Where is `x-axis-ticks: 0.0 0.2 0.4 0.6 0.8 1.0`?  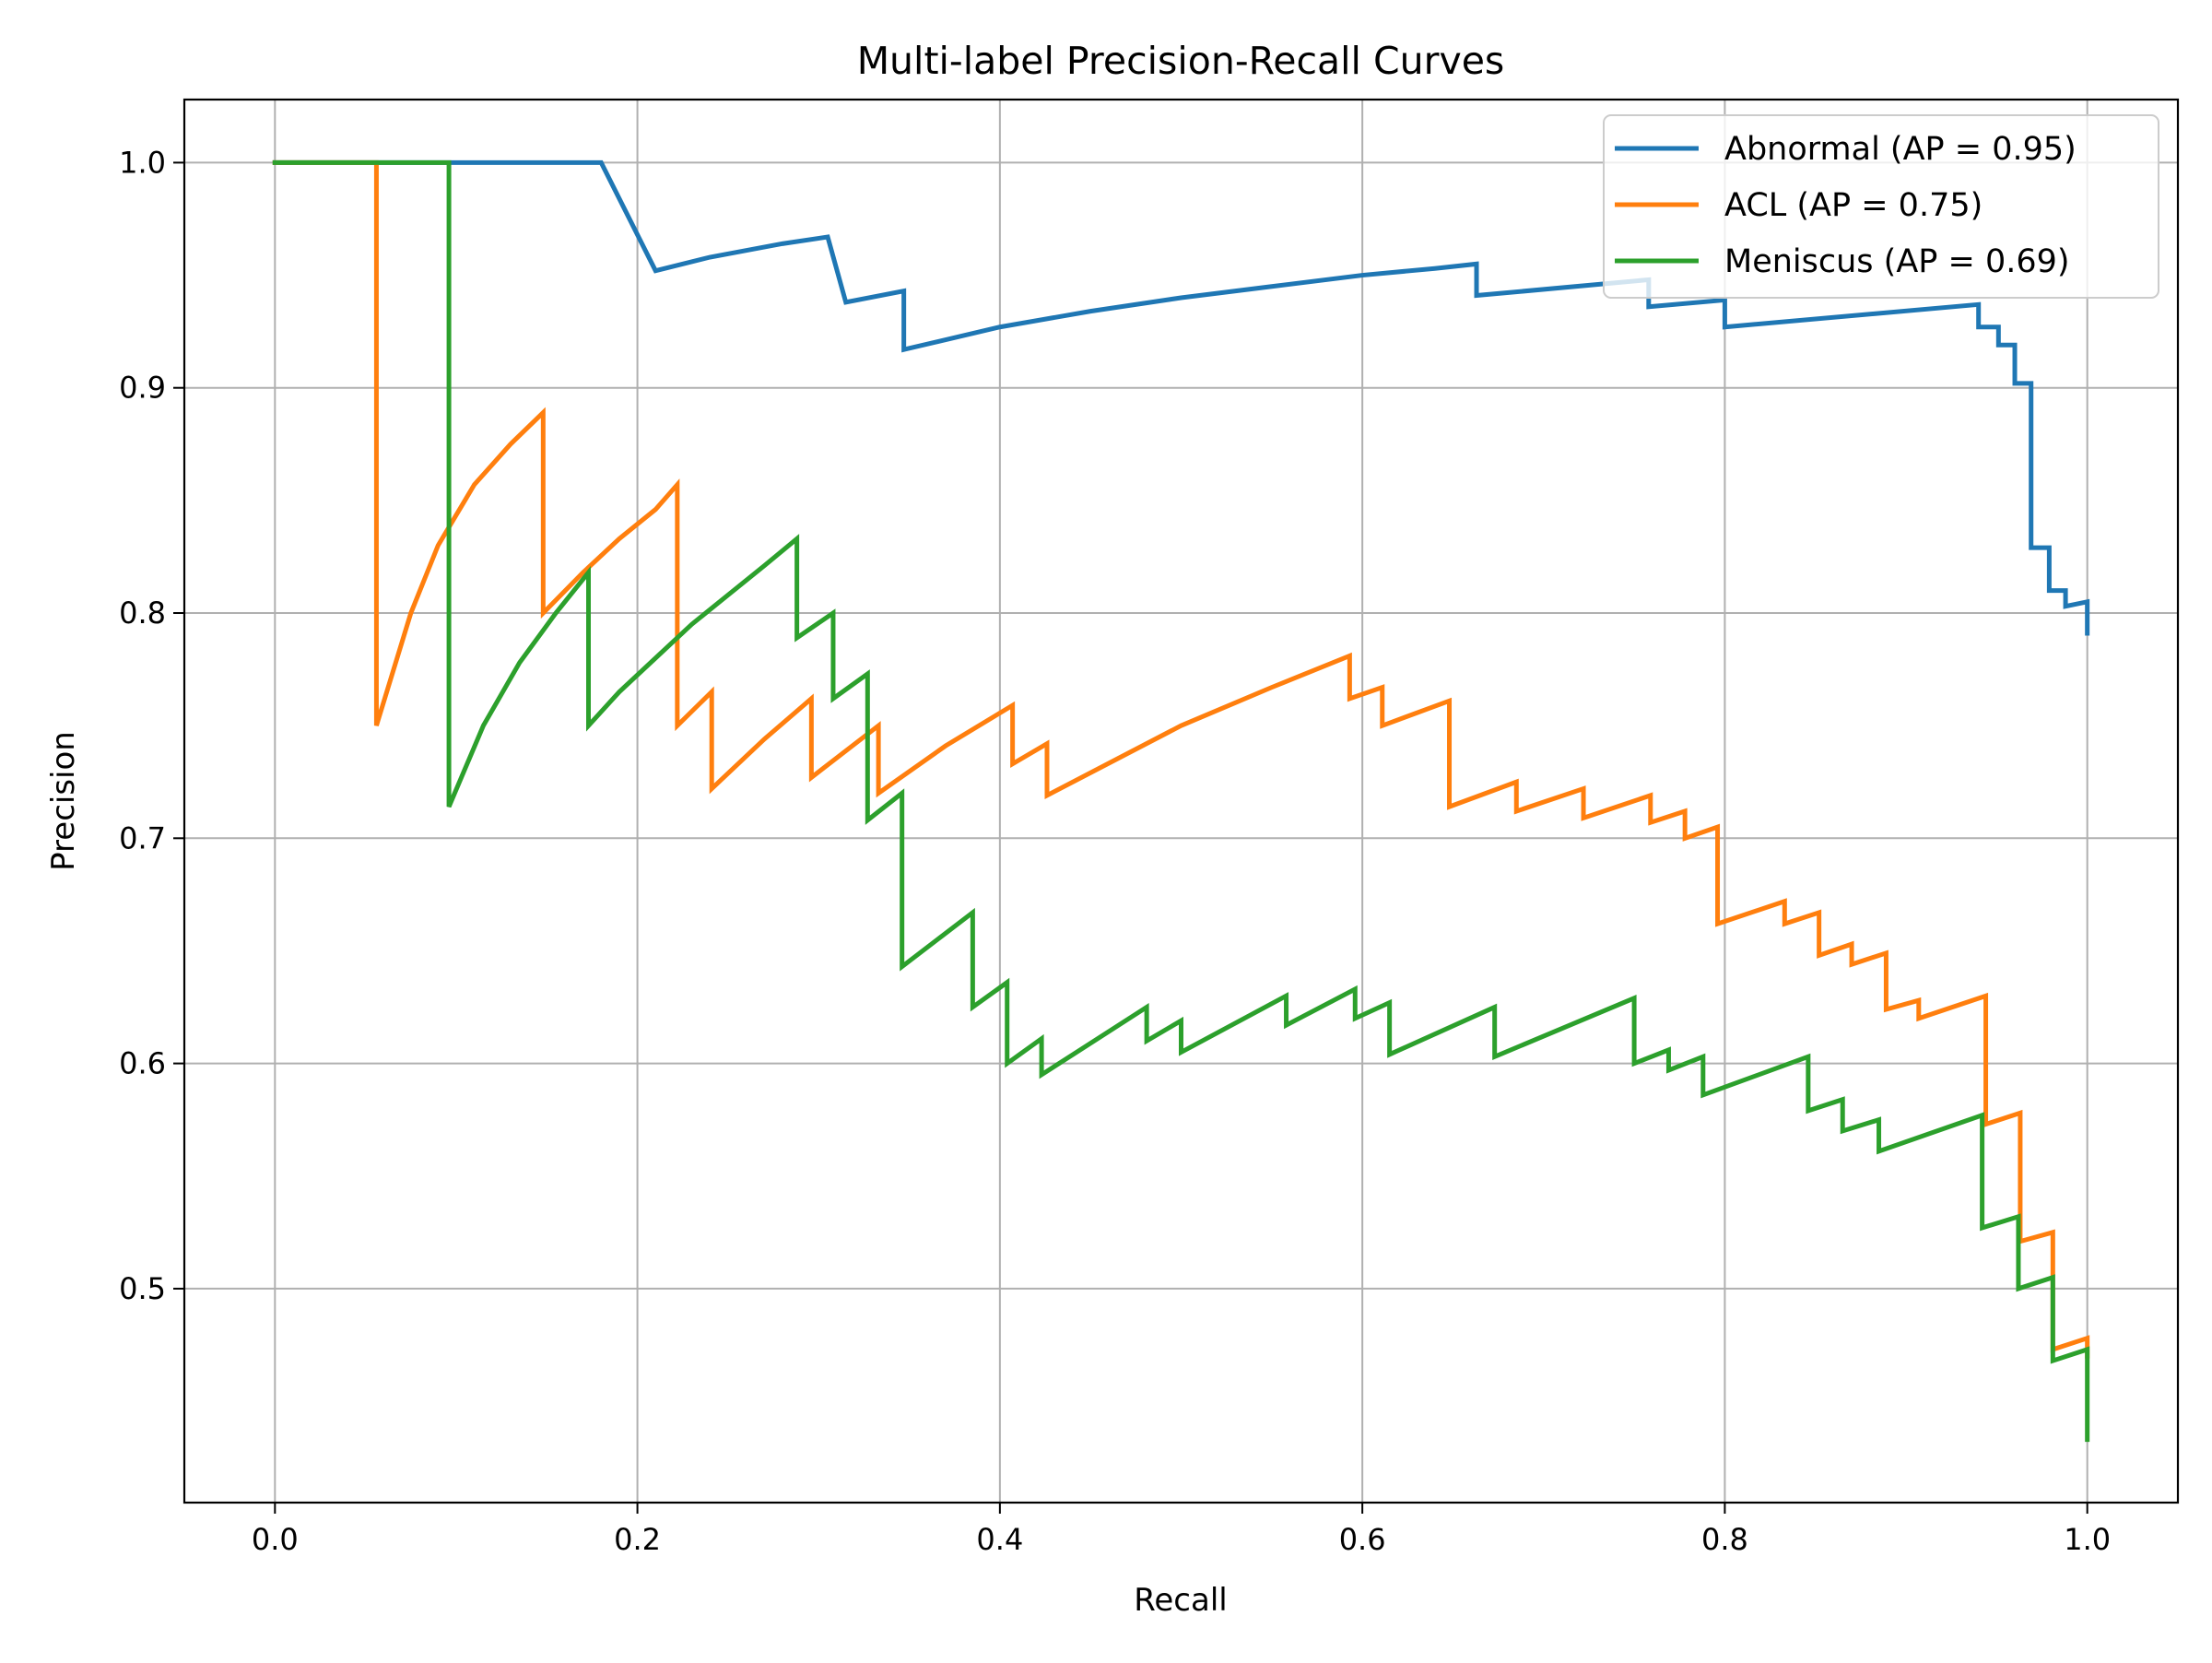
x-axis-ticks: 0.0 0.2 0.4 0.6 0.8 1.0 is located at coordinates (1181, 1530).